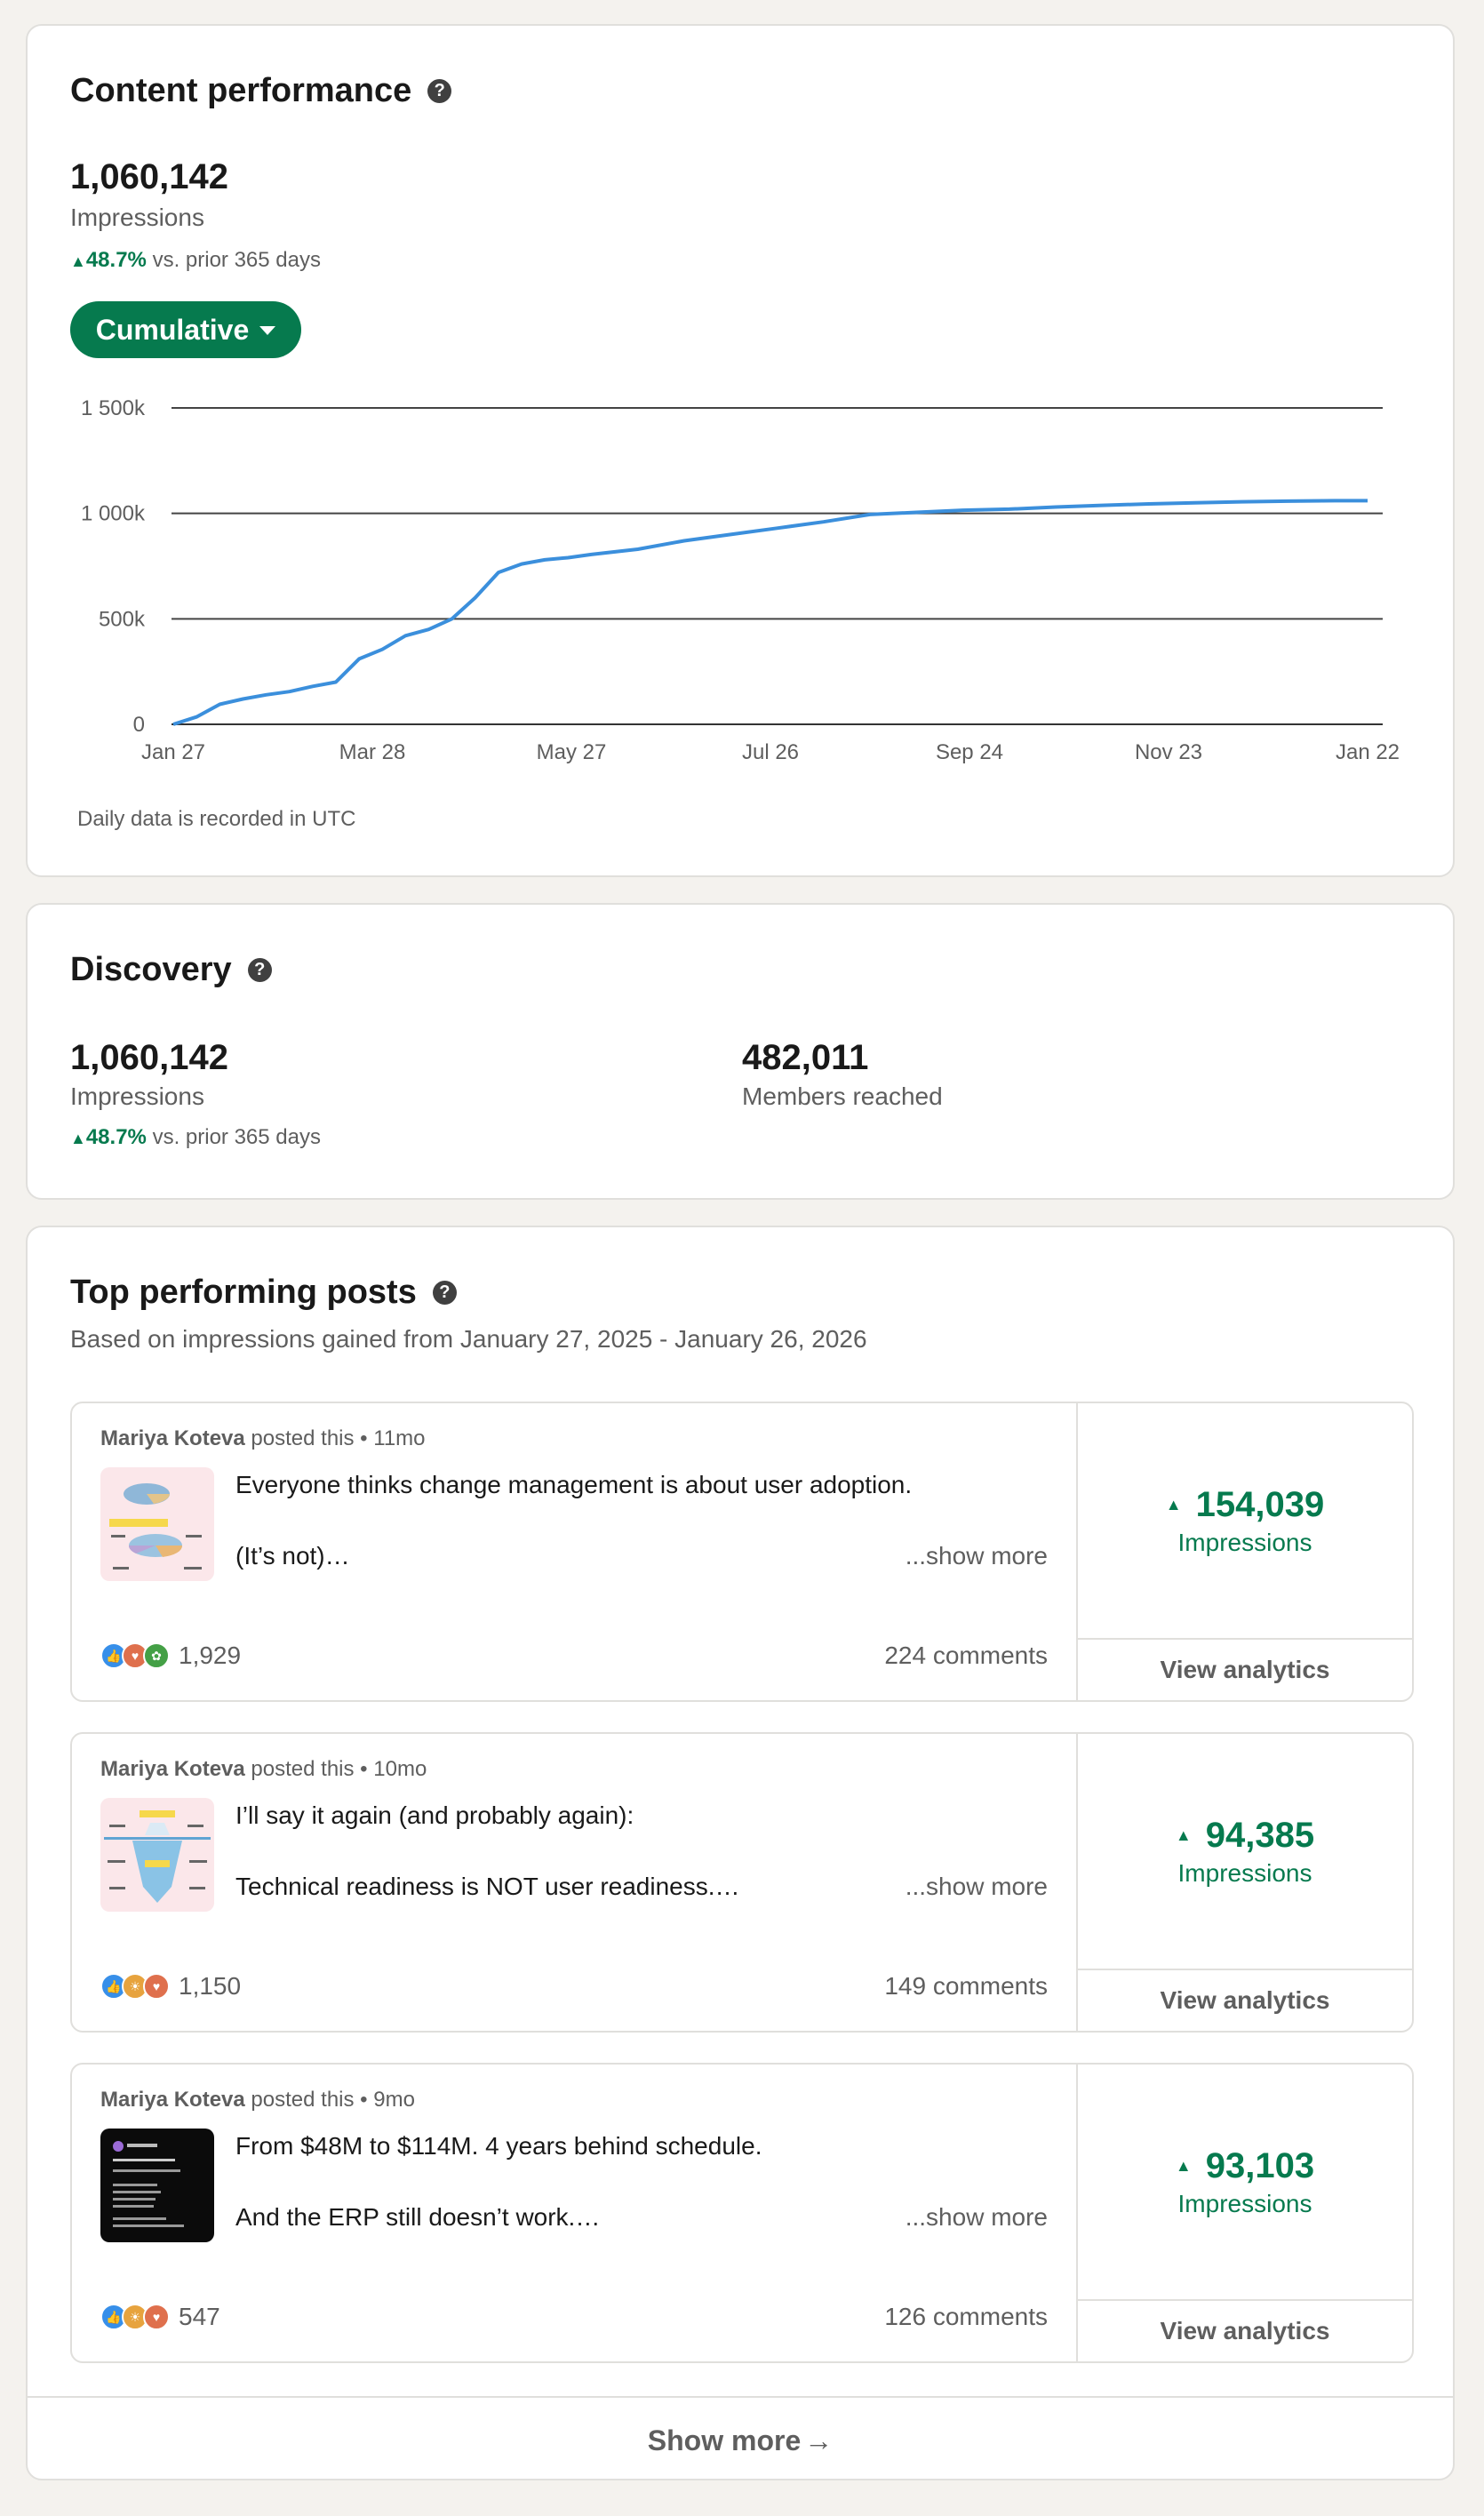 The image size is (1484, 2516). I want to click on show-more-button: Show more →, so click(741, 2440).